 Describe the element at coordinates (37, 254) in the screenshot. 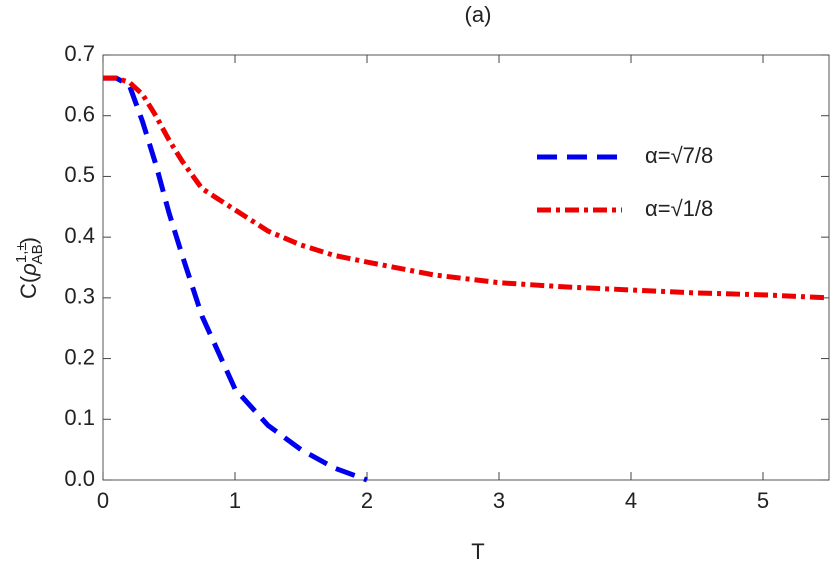

I see `y-label-part: AB` at that location.